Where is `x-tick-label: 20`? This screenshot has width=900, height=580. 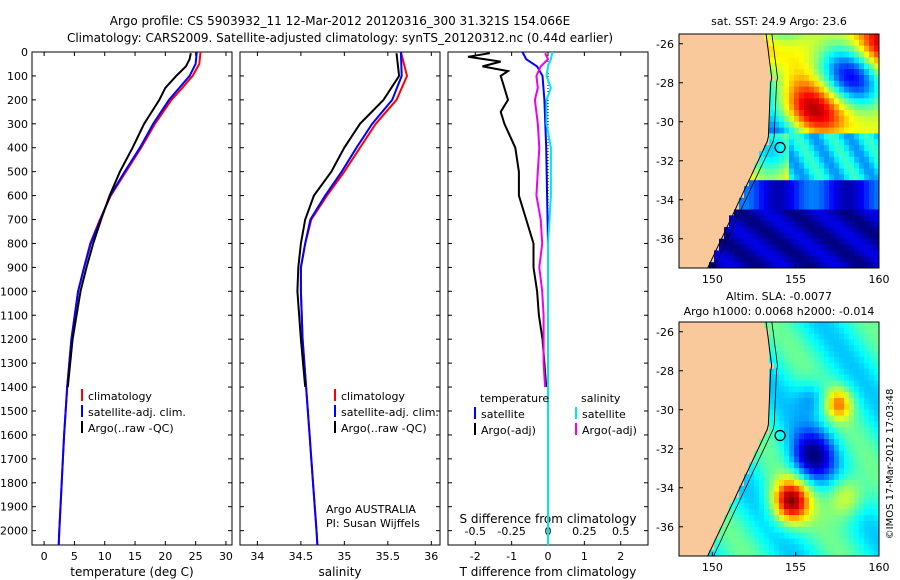
x-tick-label: 20 is located at coordinates (165, 556).